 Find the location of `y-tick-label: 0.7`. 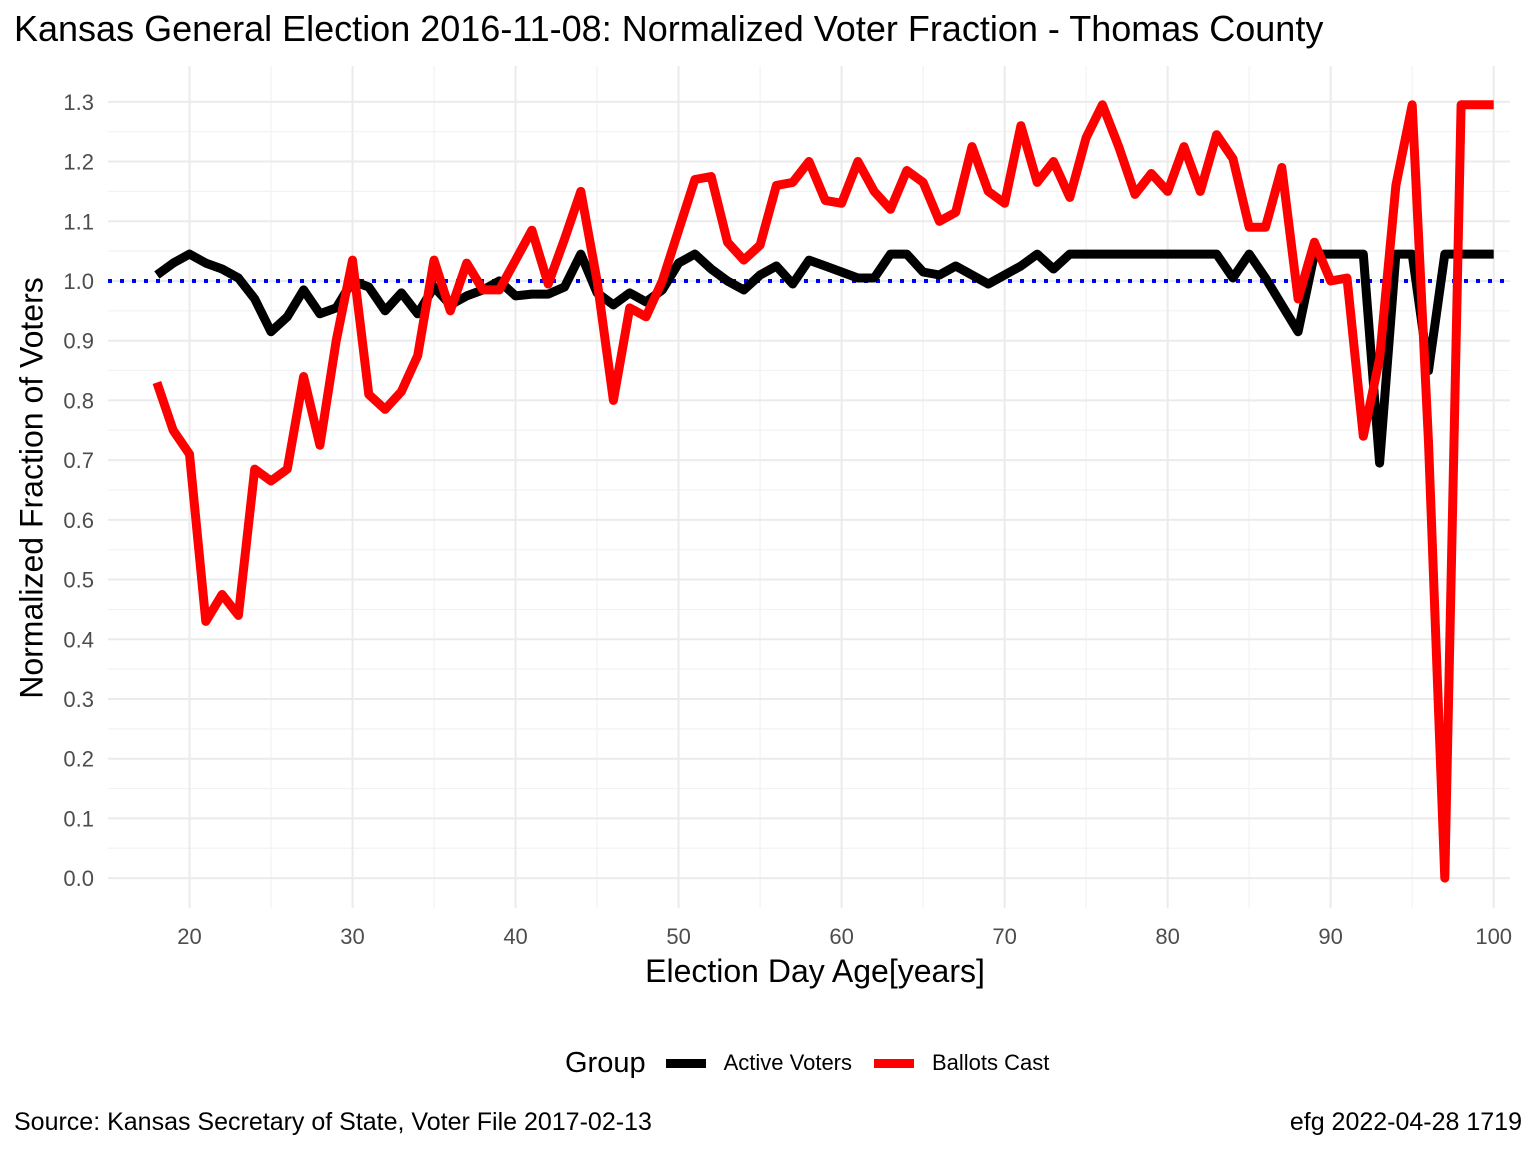

y-tick-label: 0.7 is located at coordinates (78, 460).